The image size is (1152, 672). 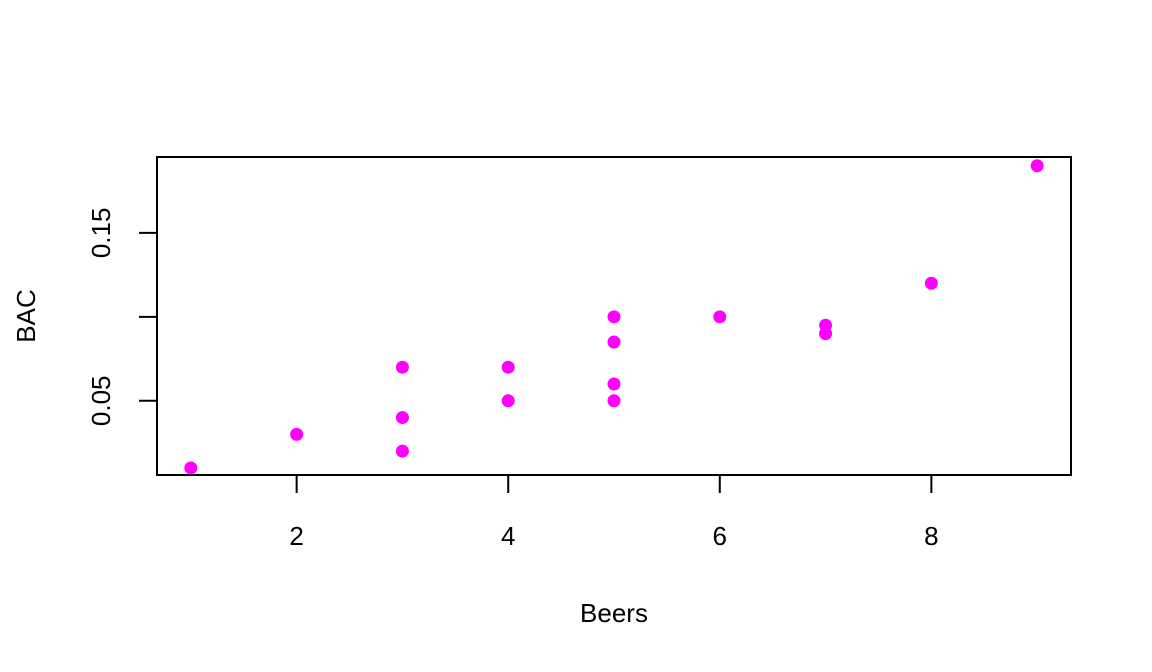 I want to click on x-axis: 2 4 6 8, so click(x=614, y=512).